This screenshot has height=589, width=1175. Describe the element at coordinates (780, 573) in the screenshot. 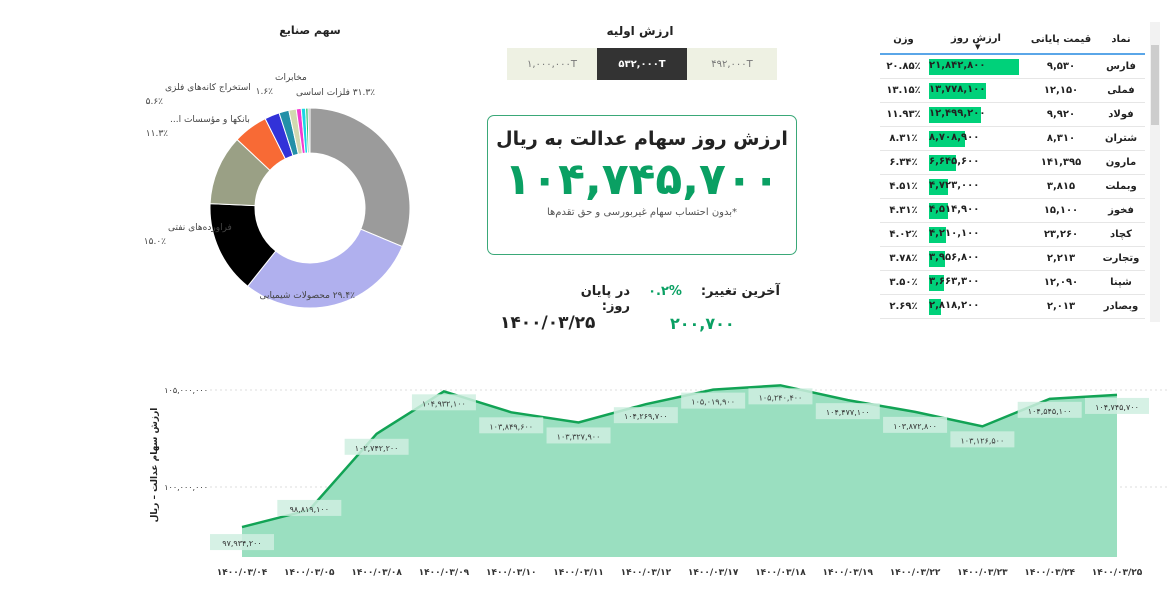

I see `x-tick-label: ۱۴۰۰/۰۳/۱۸` at that location.